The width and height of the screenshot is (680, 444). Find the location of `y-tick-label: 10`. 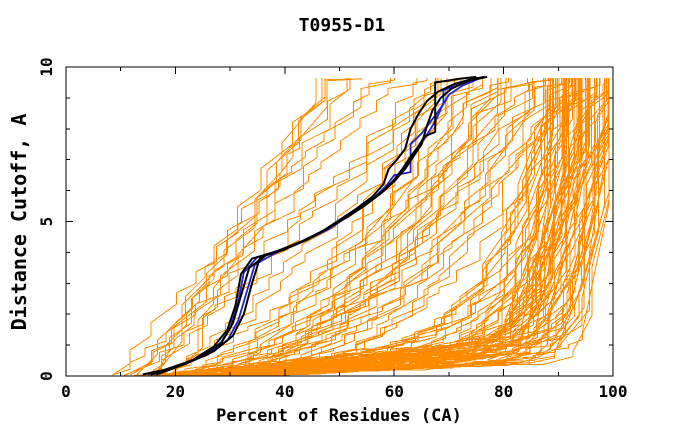

y-tick-label: 10 is located at coordinates (46, 66).